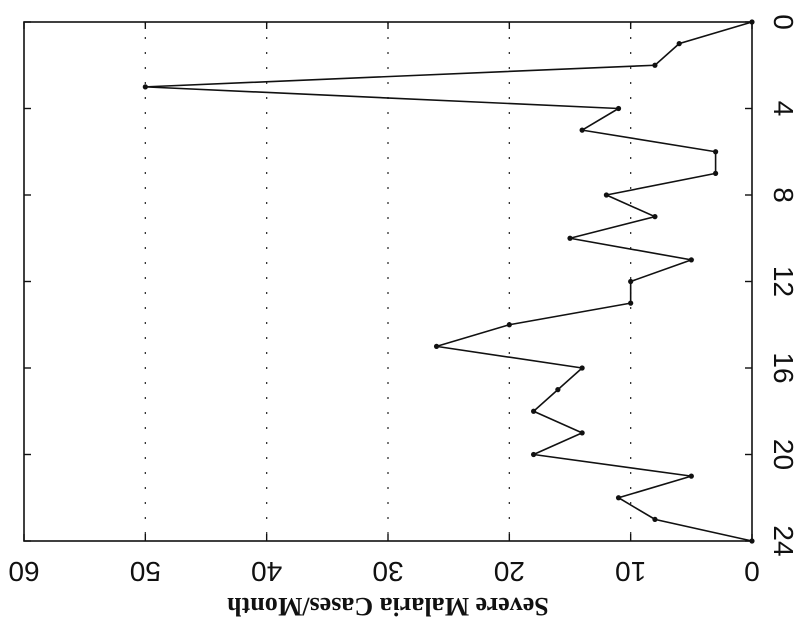 The width and height of the screenshot is (803, 636). What do you see at coordinates (783, 281) in the screenshot?
I see `x-tick-label-12: 12` at bounding box center [783, 281].